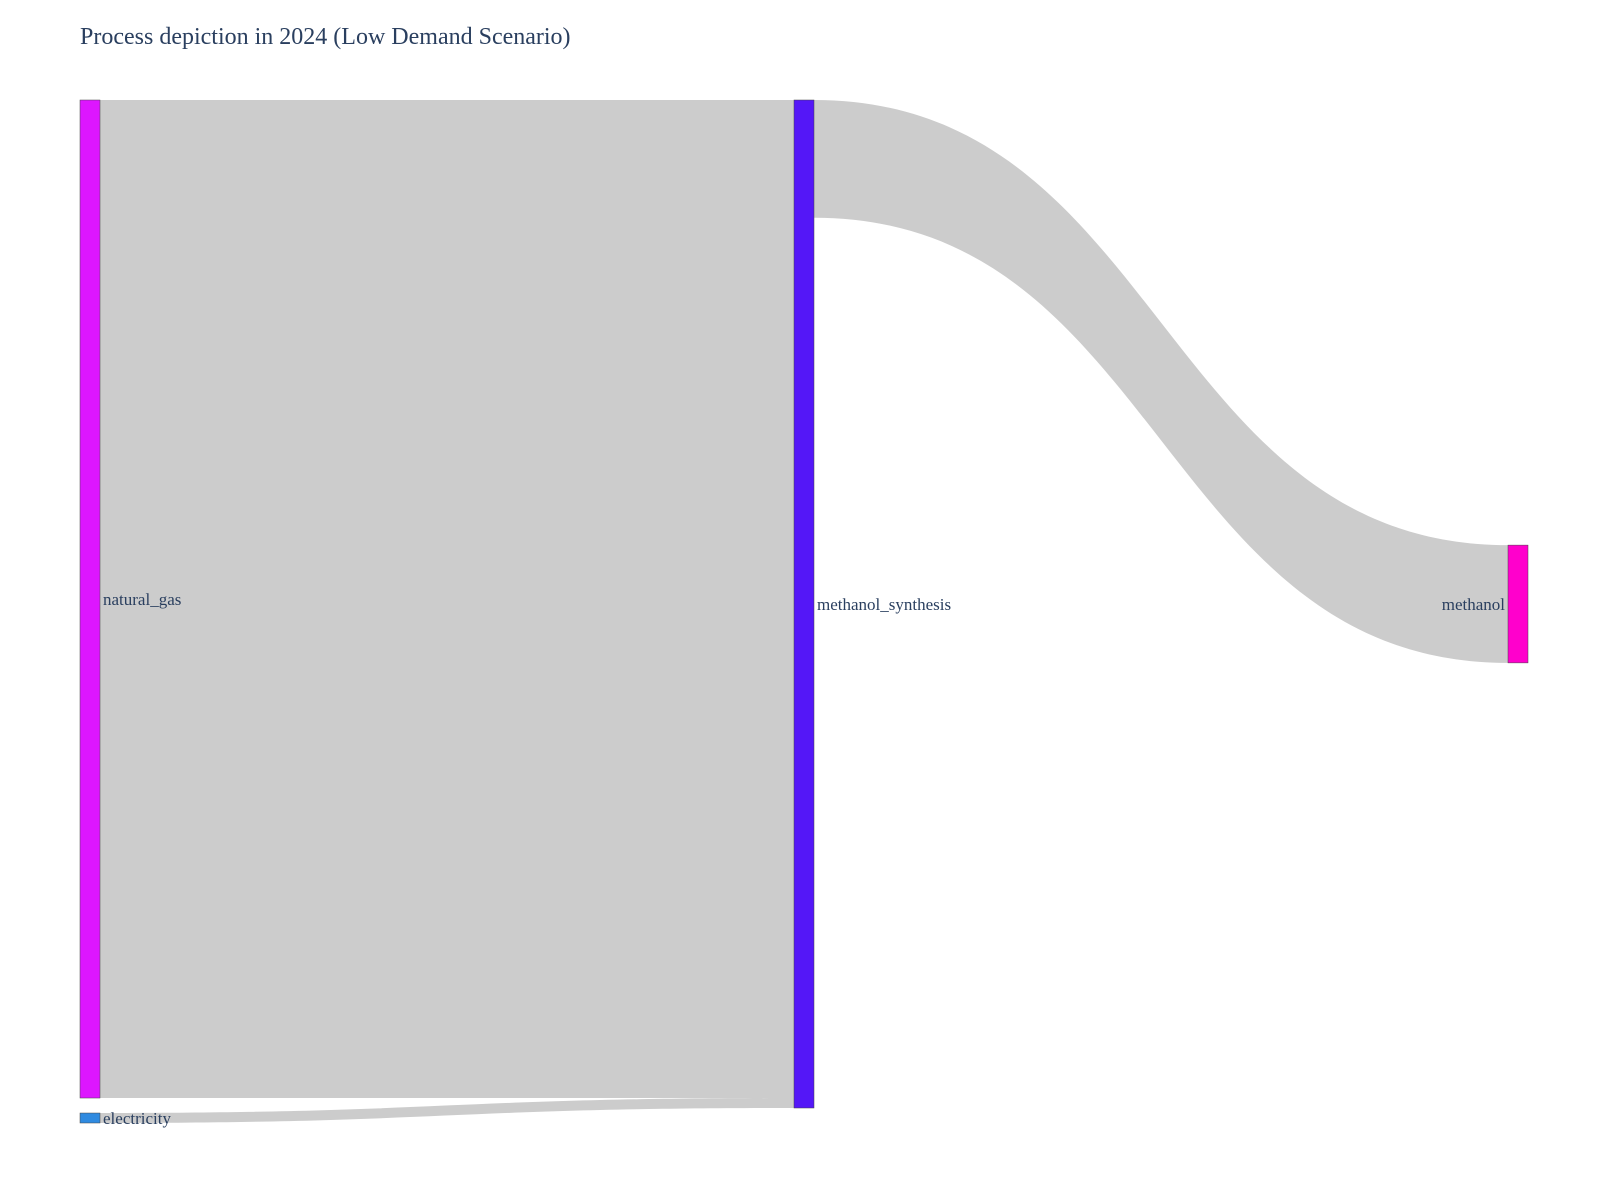  Describe the element at coordinates (804, 604) in the screenshot. I see `node-methanol_synthesis` at that location.